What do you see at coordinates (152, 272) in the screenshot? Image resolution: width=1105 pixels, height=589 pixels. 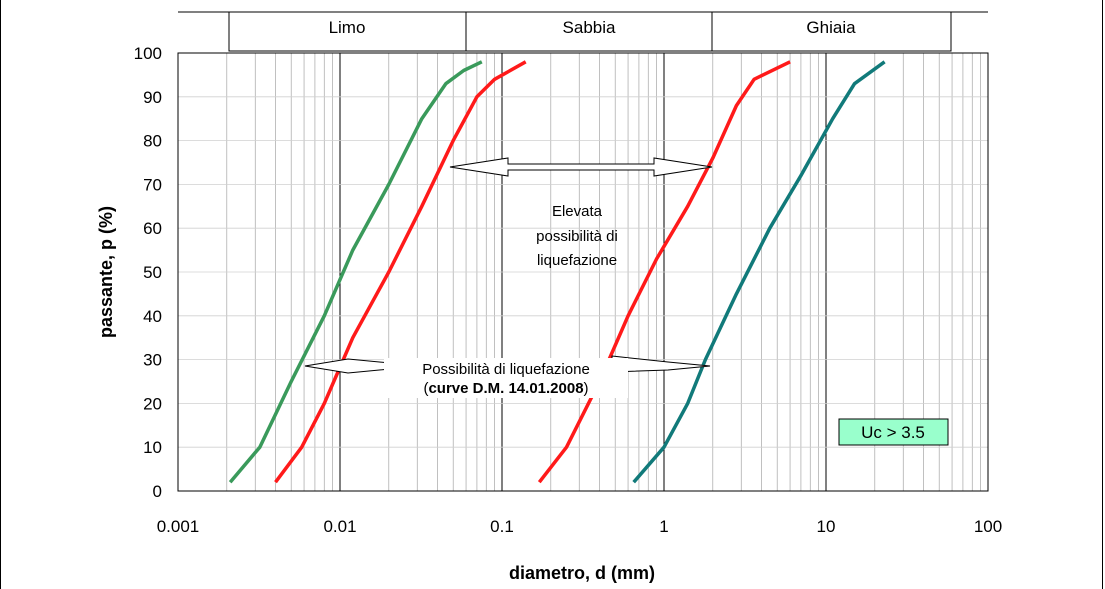 I see `y-tick-label: 50` at bounding box center [152, 272].